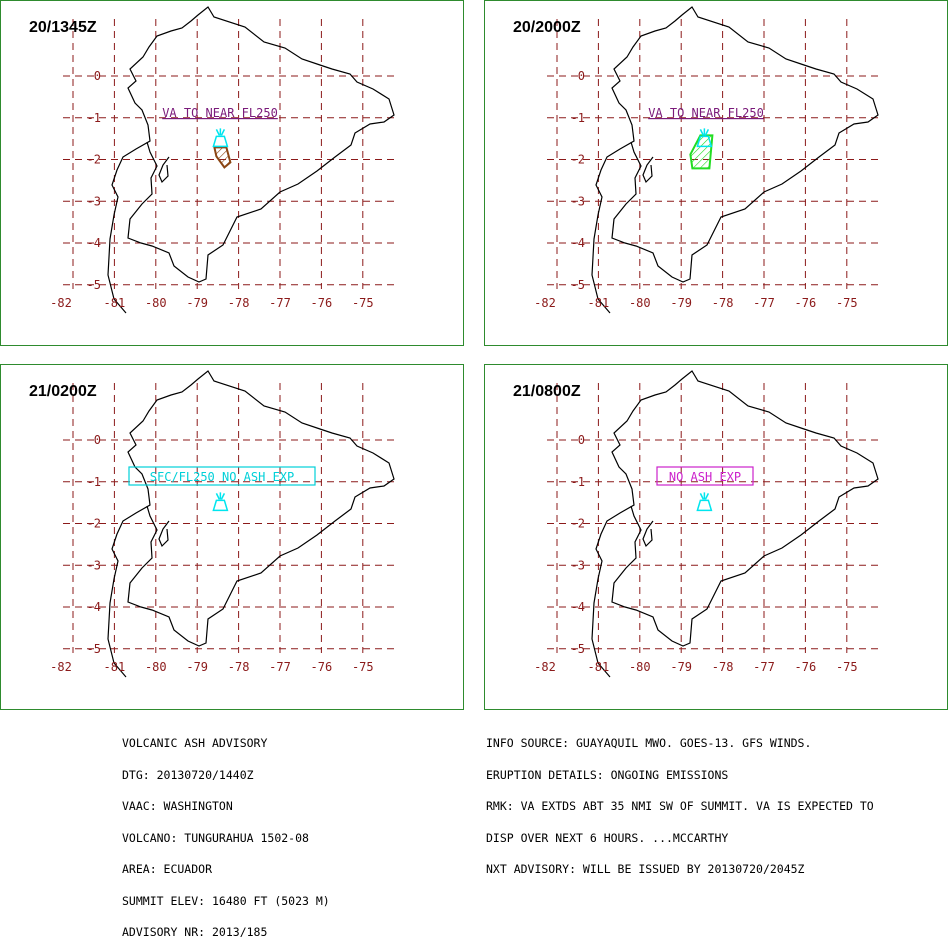 This screenshot has height=948, width=950. Describe the element at coordinates (547, 27) in the screenshot. I see `panel-timestamp: 20/2000Z` at that location.